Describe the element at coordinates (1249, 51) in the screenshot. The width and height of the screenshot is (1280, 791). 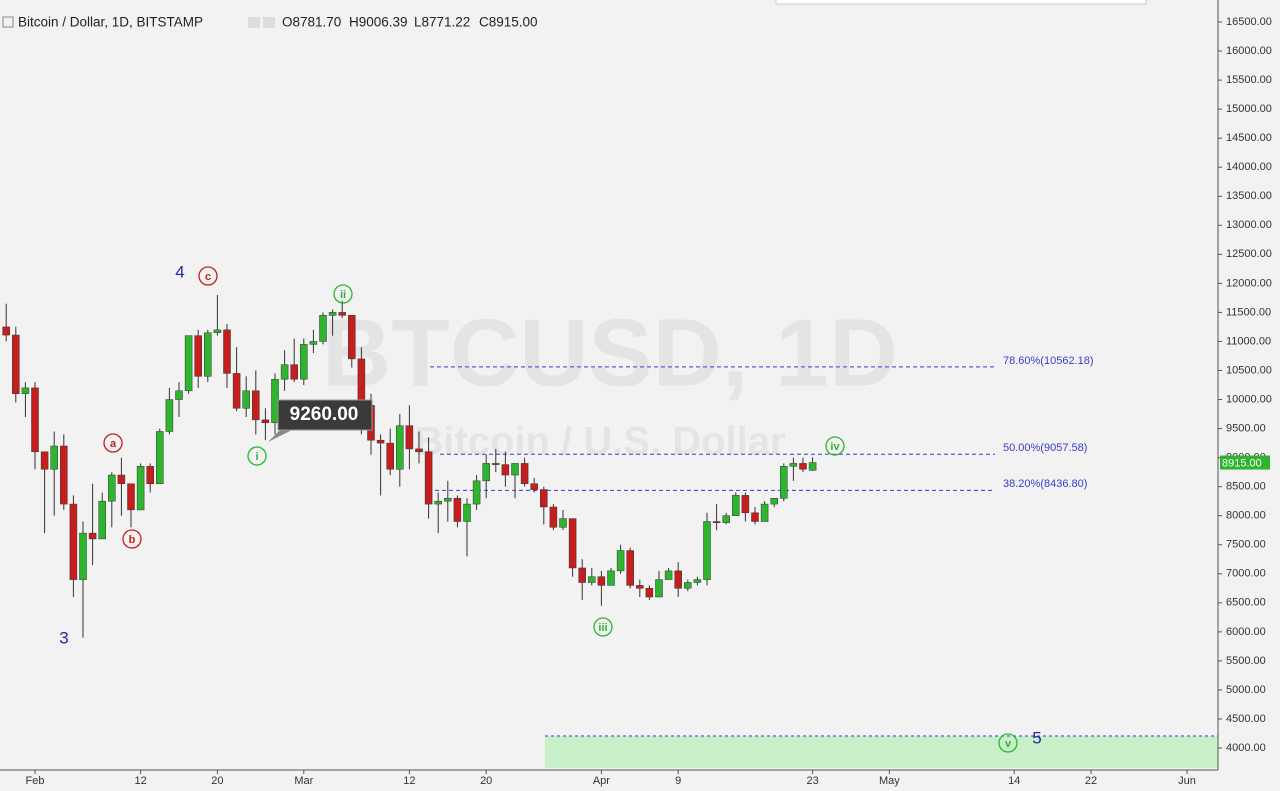
I see `y-tick-label: 16000.00` at that location.